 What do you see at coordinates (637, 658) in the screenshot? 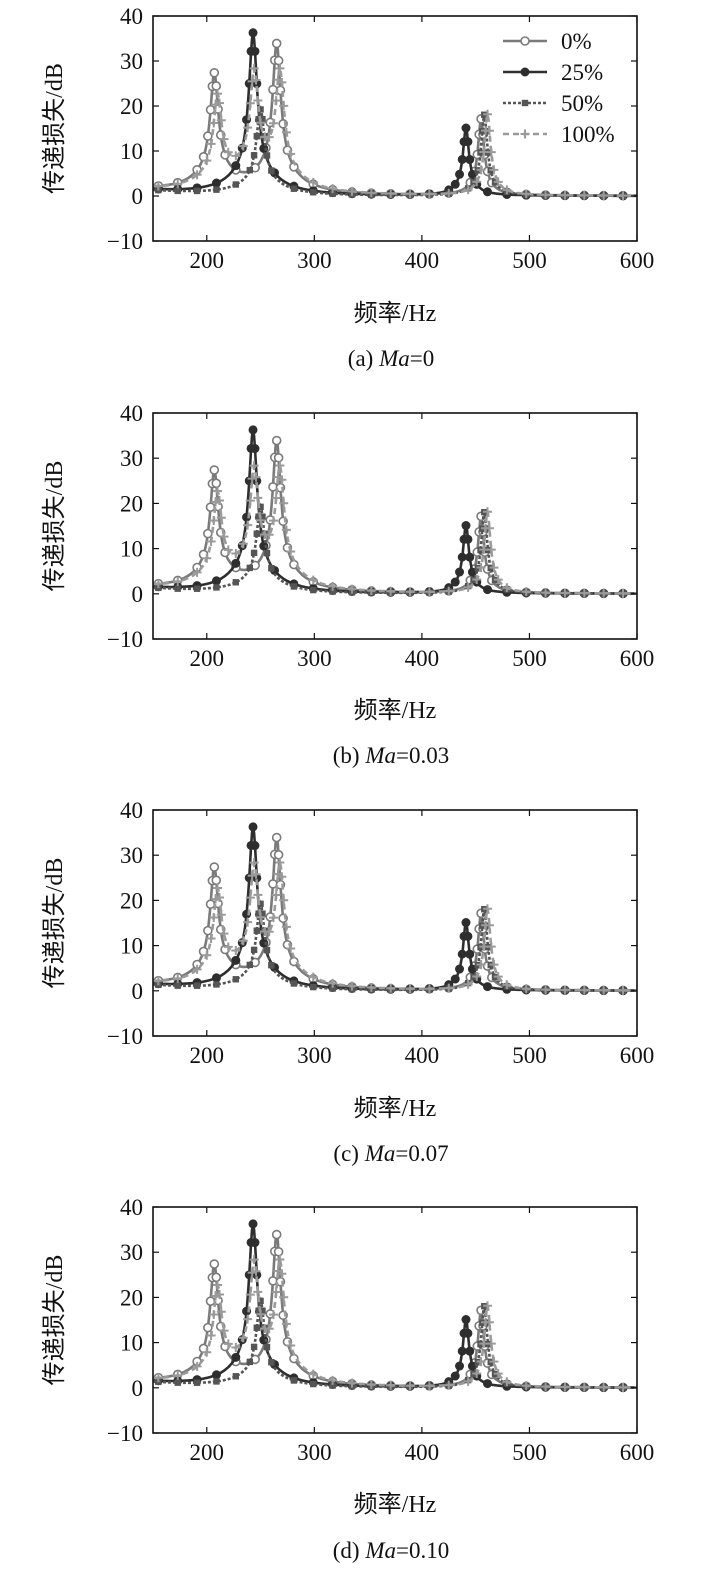
I see `x-tick-label: 600` at bounding box center [637, 658].